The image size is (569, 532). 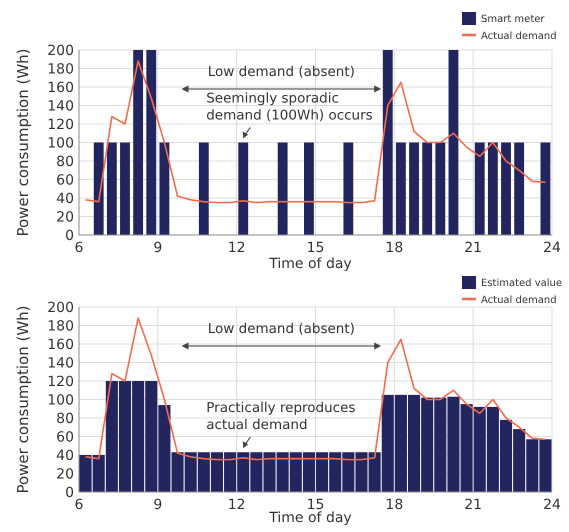 I want to click on legend-label: Estimated value, so click(x=521, y=283).